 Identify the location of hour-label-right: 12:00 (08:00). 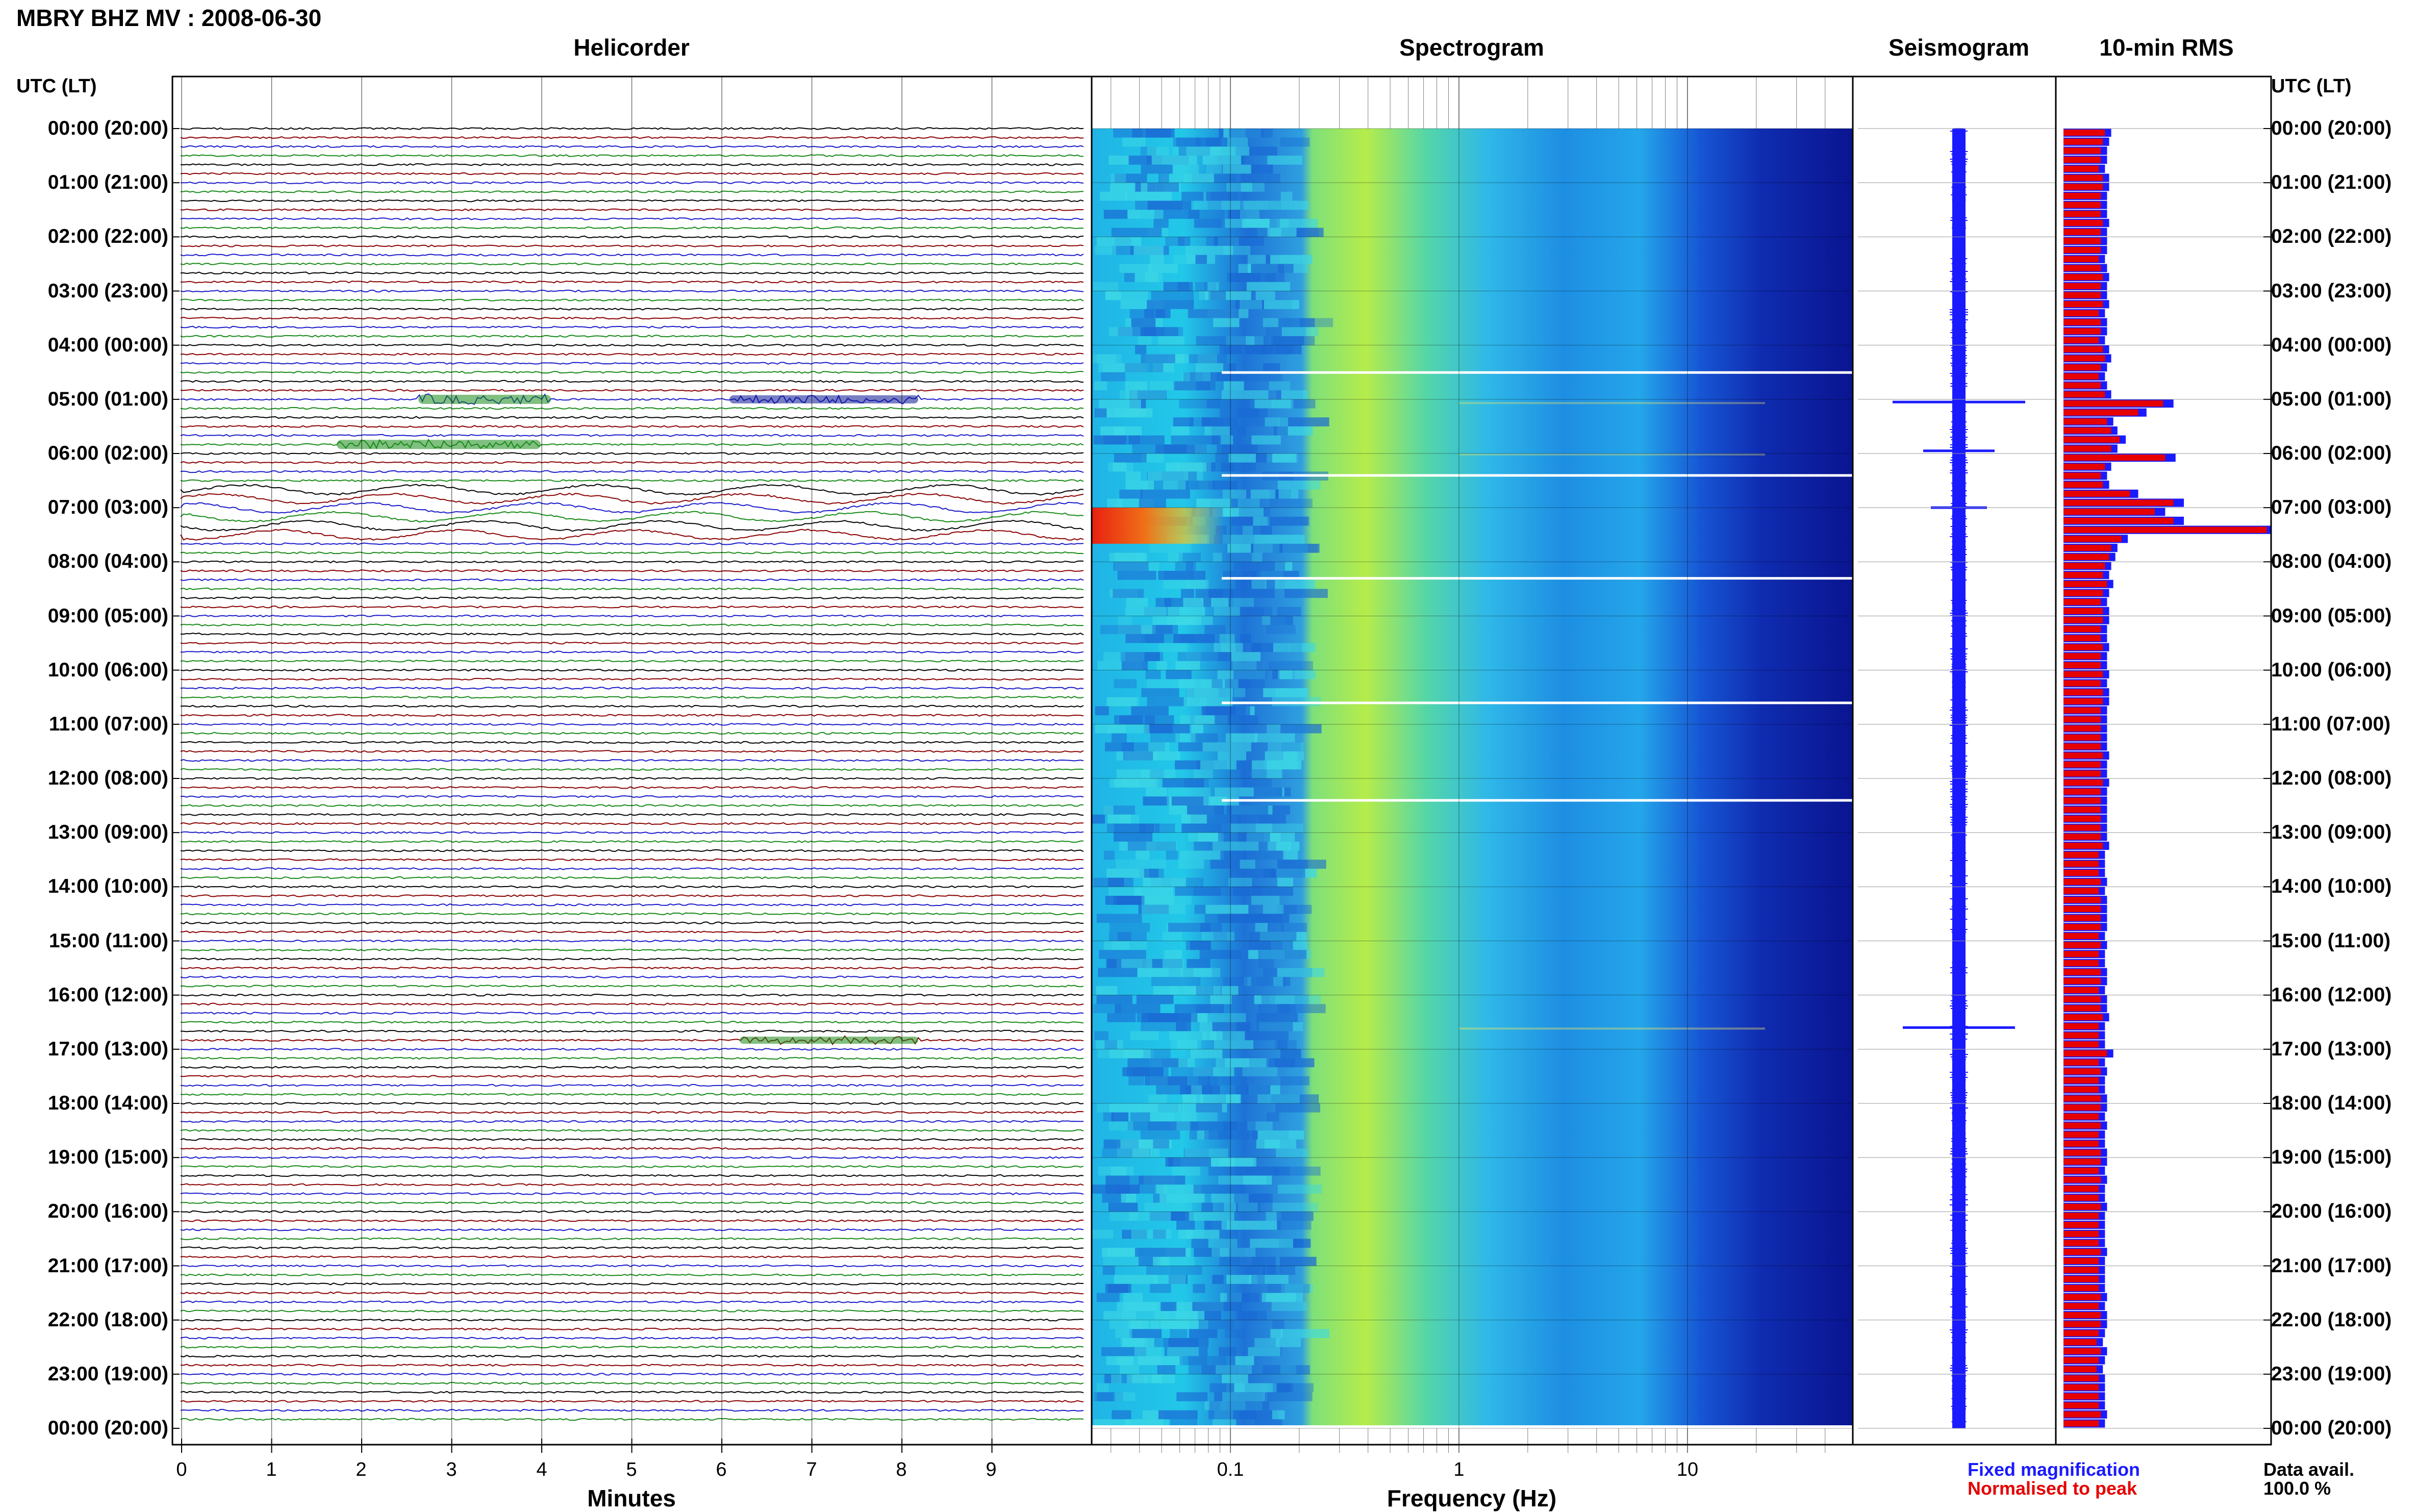
(2332, 778).